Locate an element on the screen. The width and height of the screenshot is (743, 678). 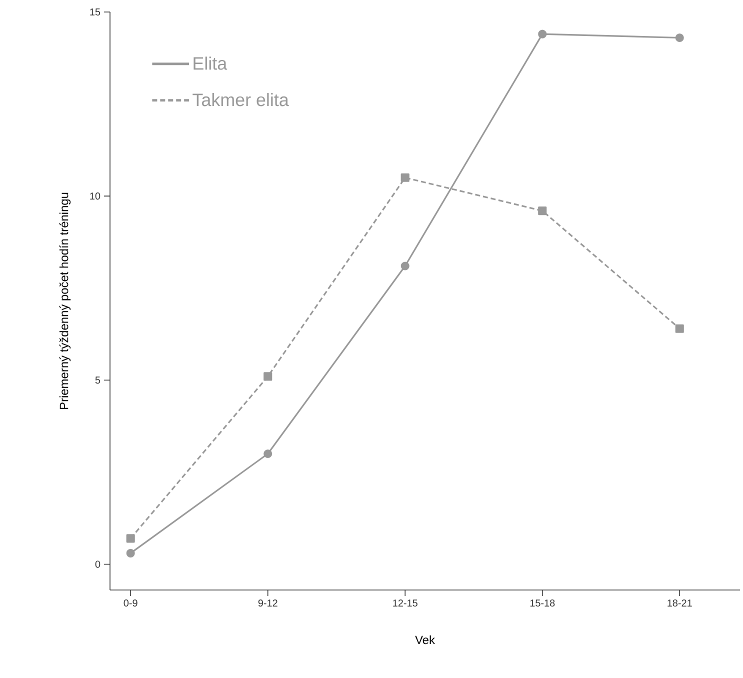
y-tick-label: 10 is located at coordinates (95, 196).